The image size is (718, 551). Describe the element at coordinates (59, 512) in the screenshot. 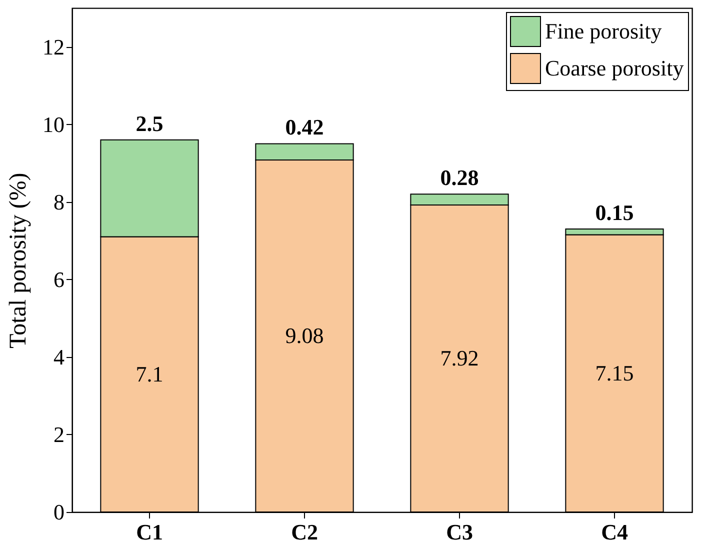

I see `y-tick-label: 0` at that location.